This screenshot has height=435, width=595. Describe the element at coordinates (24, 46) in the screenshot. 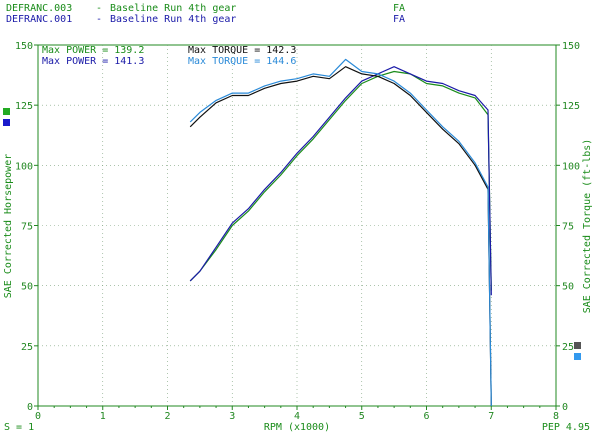

I see `y-tick-label: 150` at that location.